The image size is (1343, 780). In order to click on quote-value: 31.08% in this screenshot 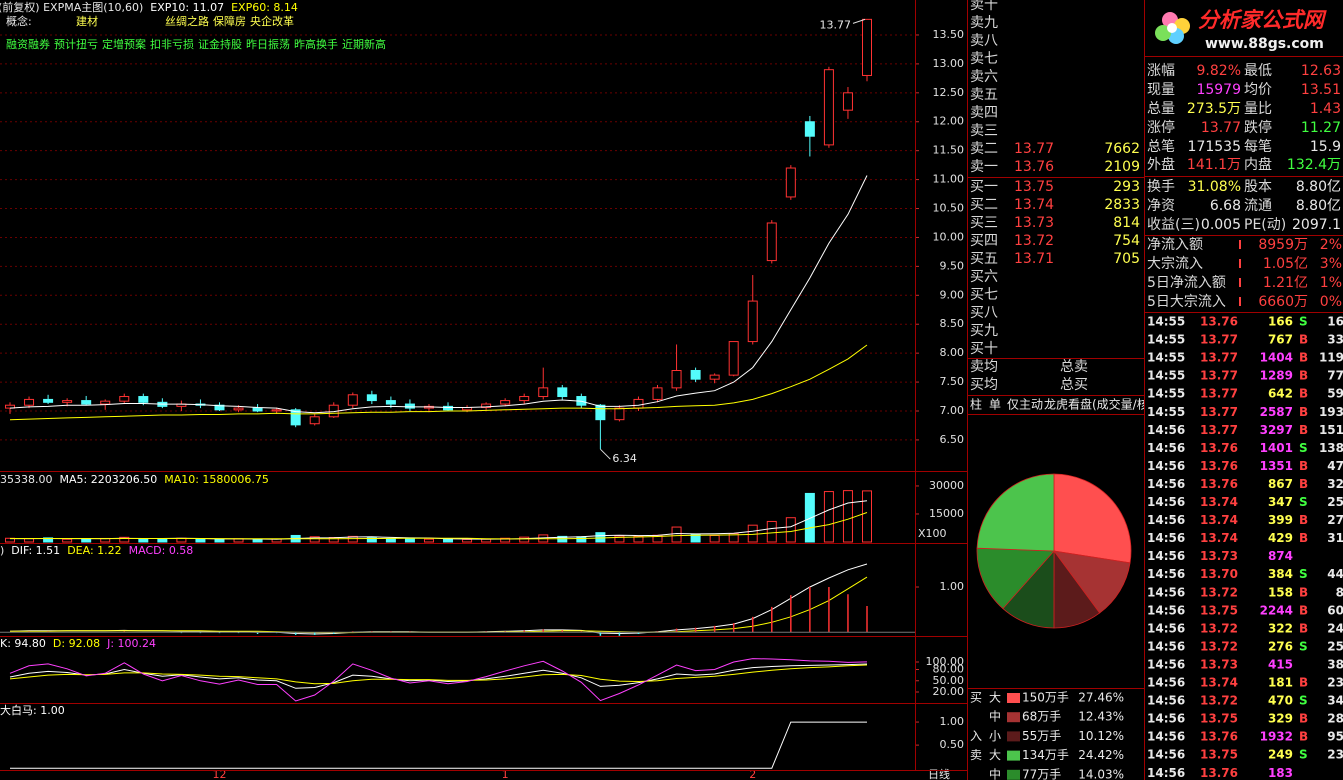, I will do `click(1214, 187)`.